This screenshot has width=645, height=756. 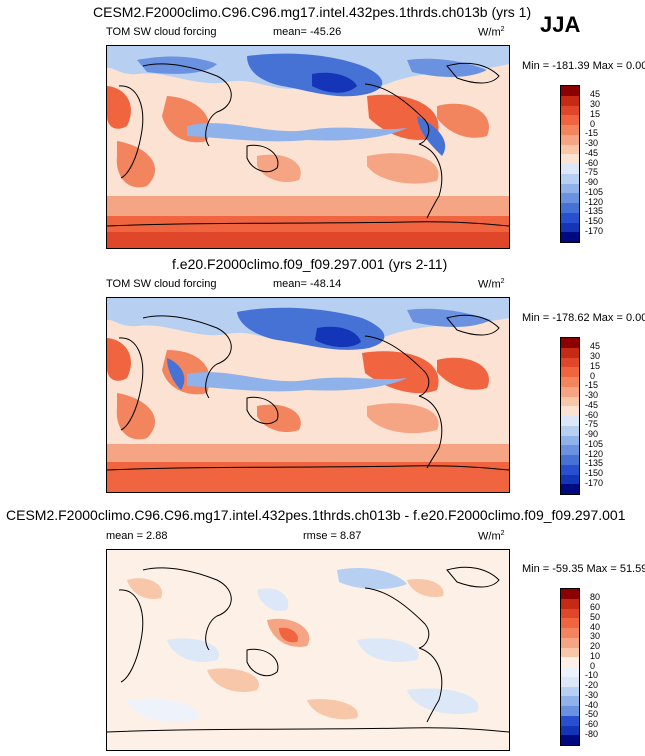 I want to click on panel-1-units-label: W/m2, so click(x=491, y=32).